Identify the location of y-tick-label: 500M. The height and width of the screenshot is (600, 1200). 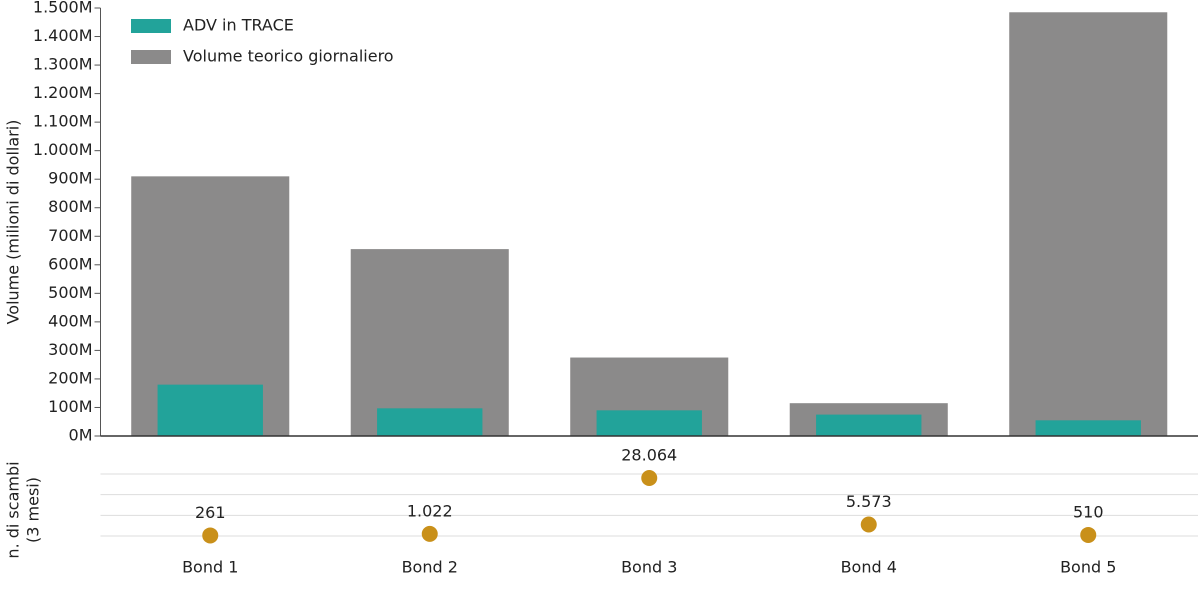
(70, 292).